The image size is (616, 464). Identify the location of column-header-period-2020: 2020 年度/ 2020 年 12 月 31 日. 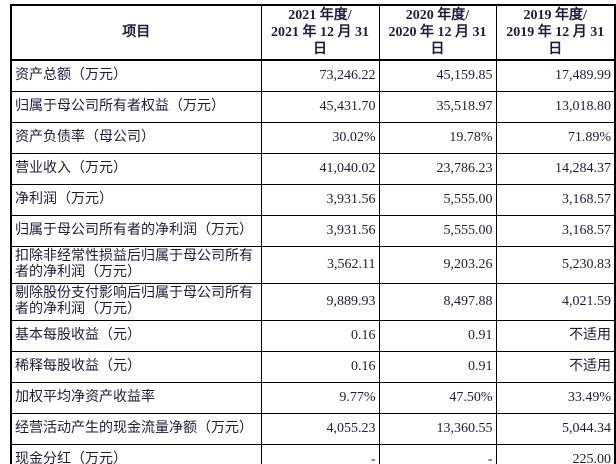
(437, 32).